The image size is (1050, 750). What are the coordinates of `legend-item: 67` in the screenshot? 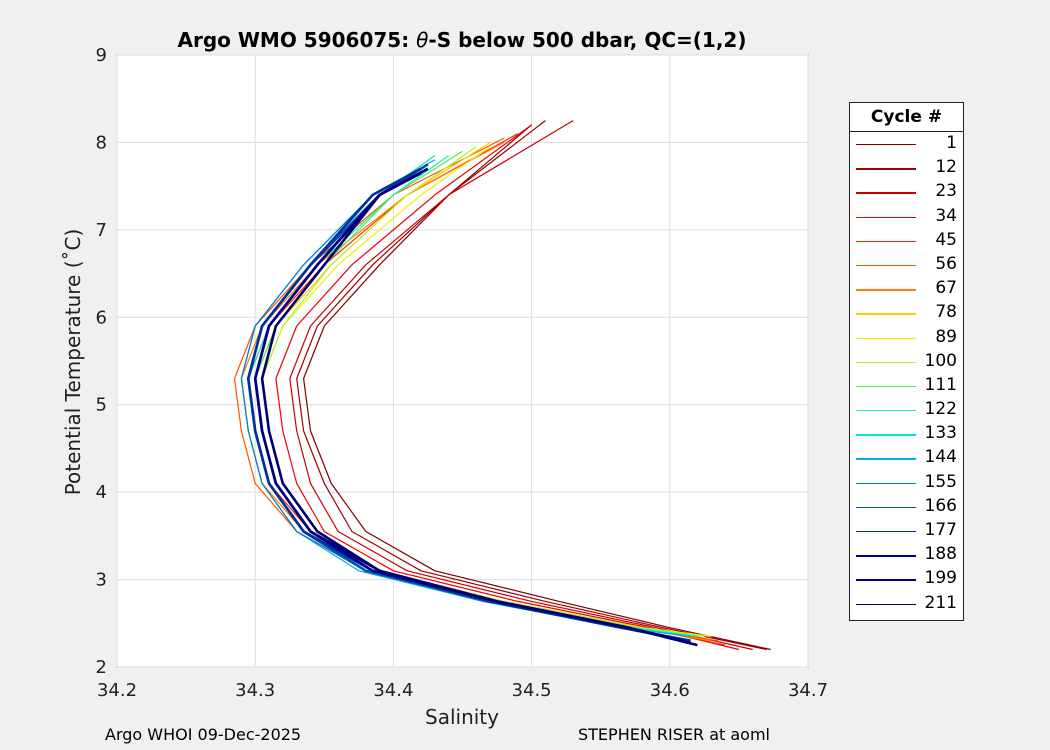 It's located at (906, 289).